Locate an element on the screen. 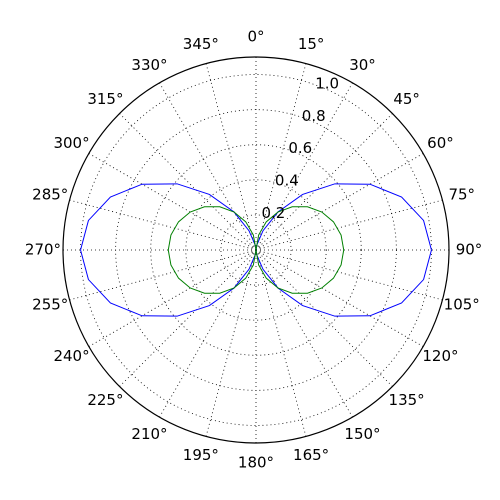 This screenshot has width=500, height=500. theta-tick-label: 75° is located at coordinates (461, 194).